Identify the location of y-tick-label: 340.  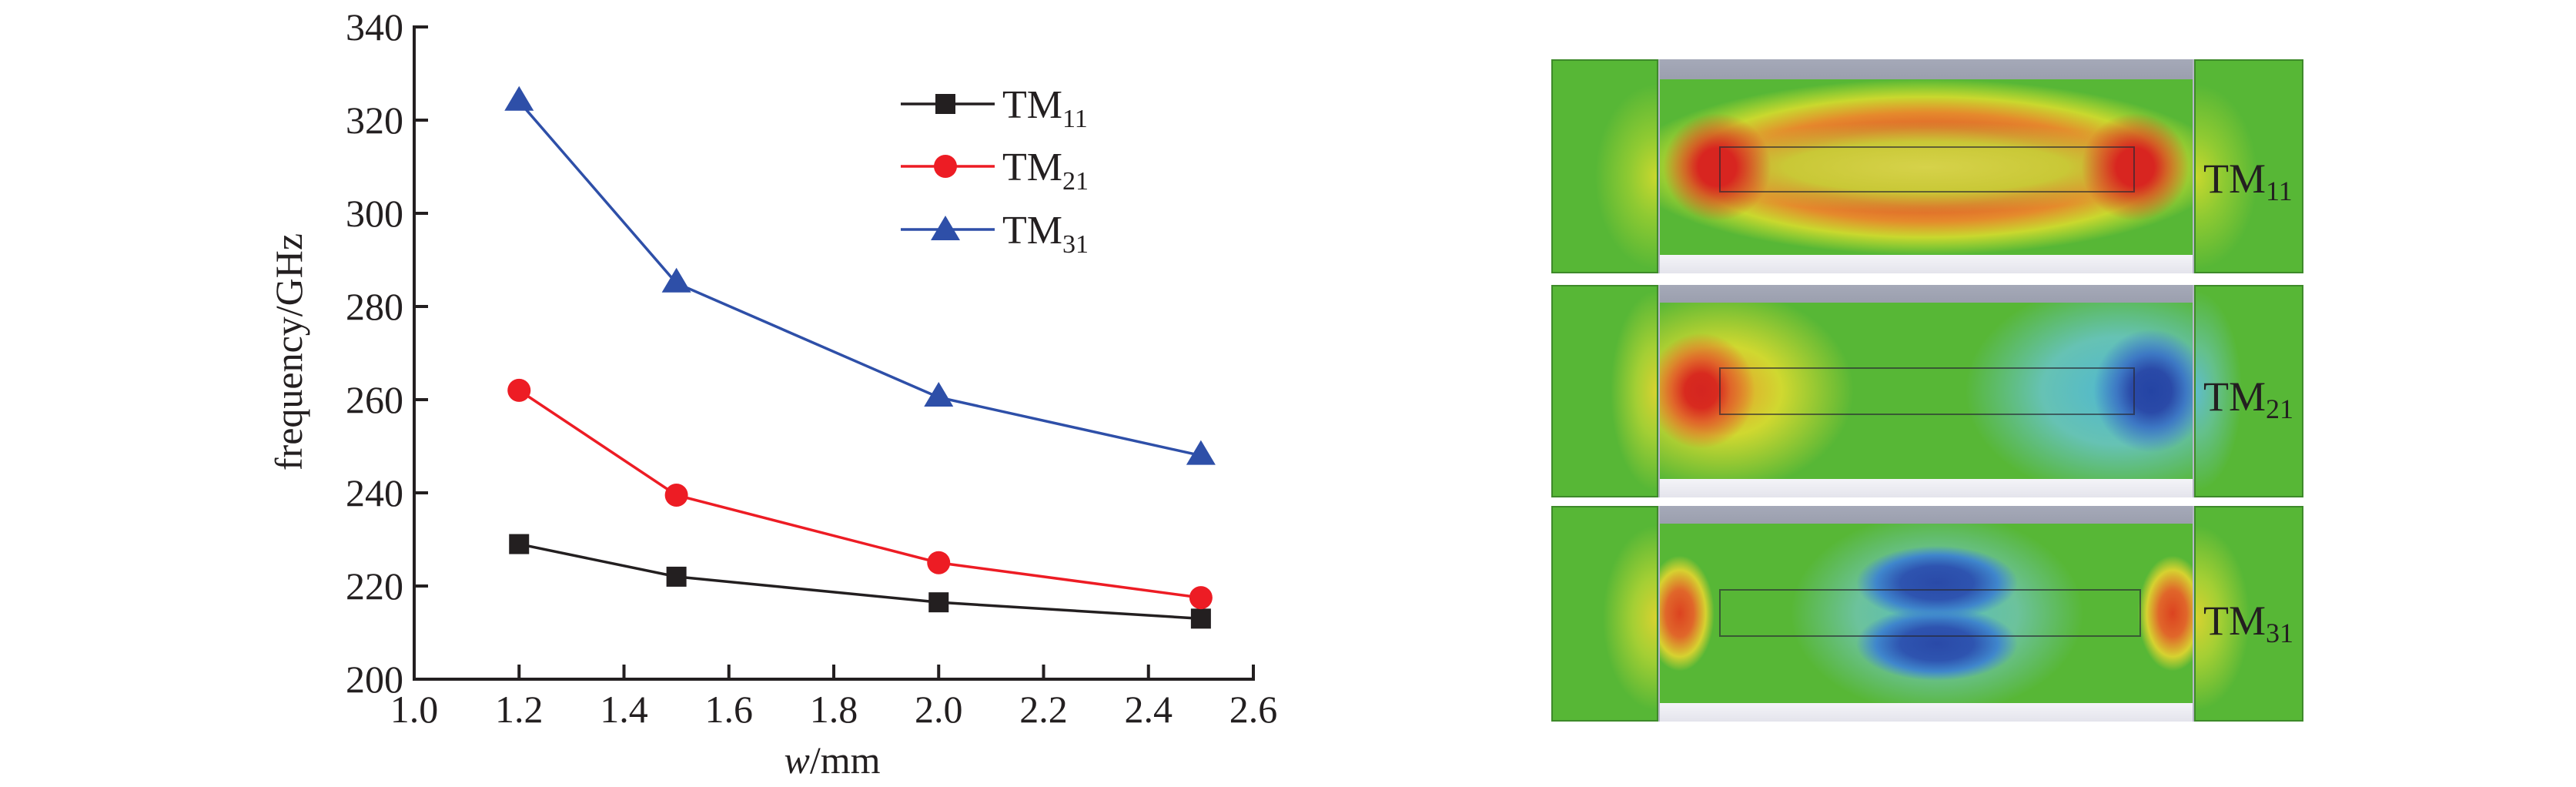
(375, 27).